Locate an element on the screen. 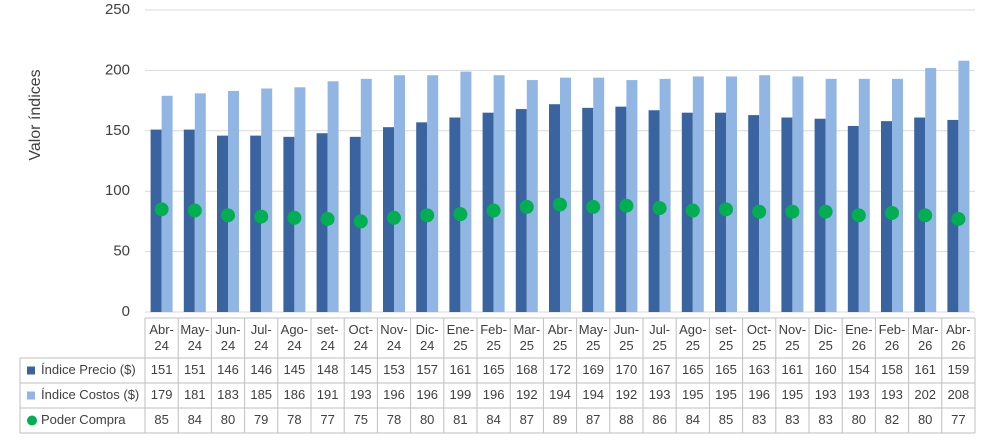 The width and height of the screenshot is (1000, 447). y-tick-label: 200 is located at coordinates (117, 69).